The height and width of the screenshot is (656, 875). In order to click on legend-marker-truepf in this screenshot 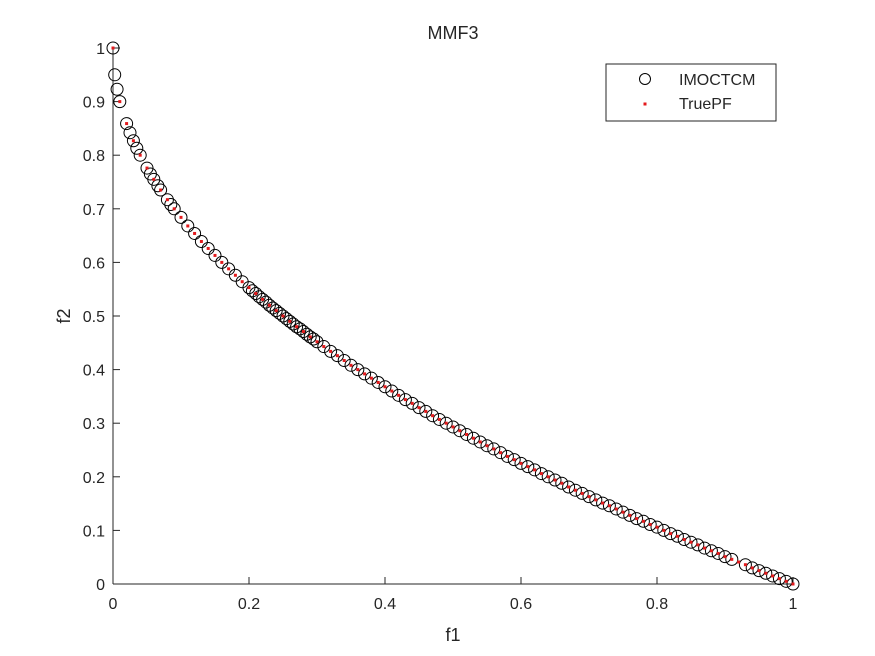, I will do `click(645, 104)`.